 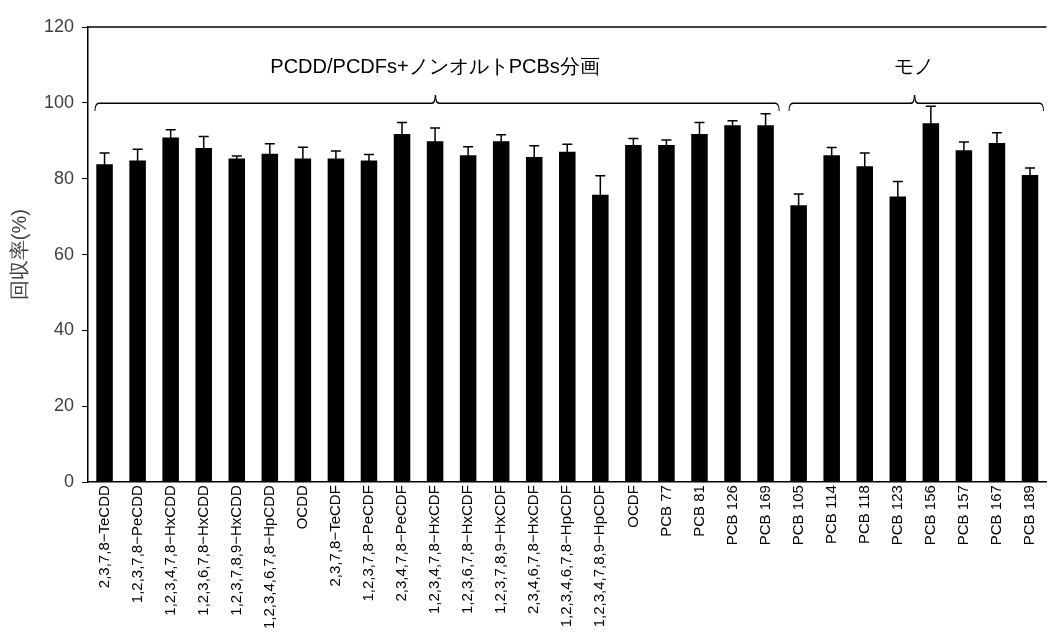 What do you see at coordinates (1029, 515) in the screenshot?
I see `x-tick-label: PCB 189` at bounding box center [1029, 515].